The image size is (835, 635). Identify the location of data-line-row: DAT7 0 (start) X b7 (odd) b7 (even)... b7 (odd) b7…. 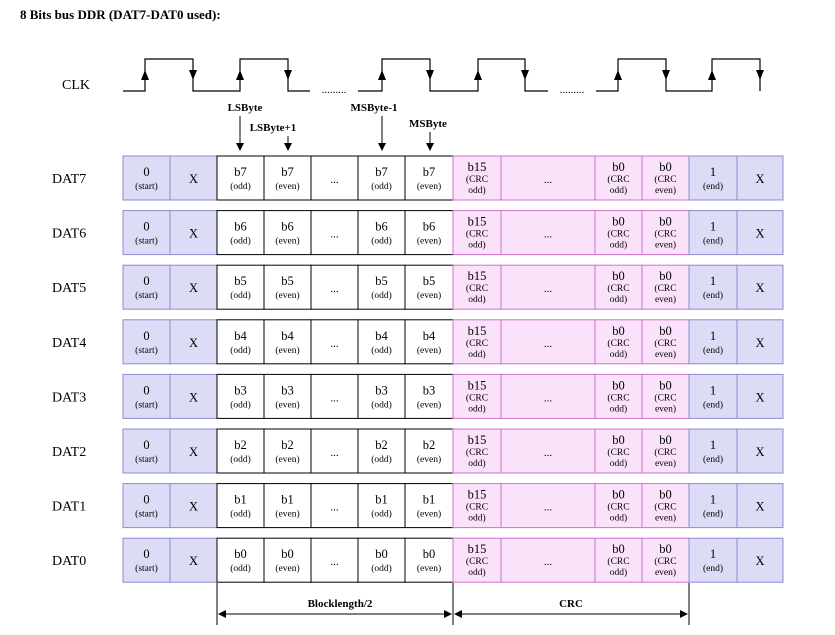
(418, 178).